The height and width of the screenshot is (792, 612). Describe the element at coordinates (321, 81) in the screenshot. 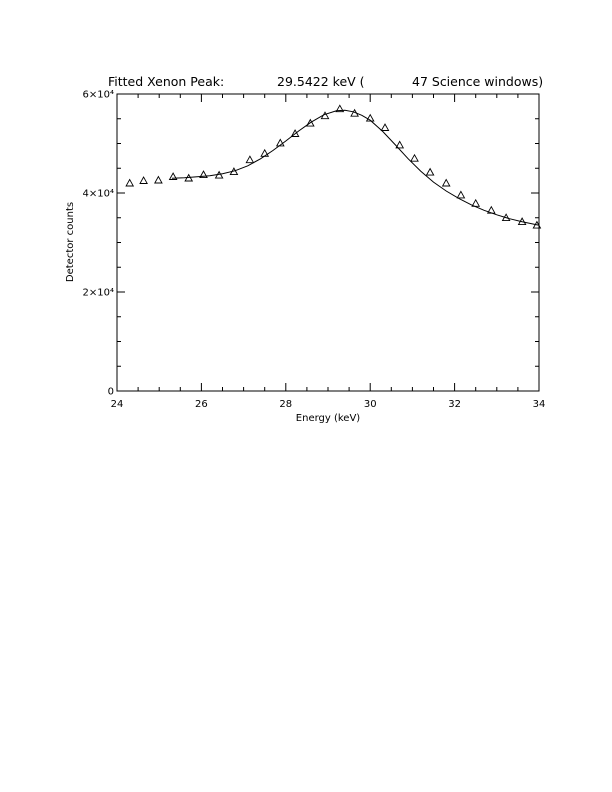

I see `chart-title-value: 29.5422 keV (` at that location.